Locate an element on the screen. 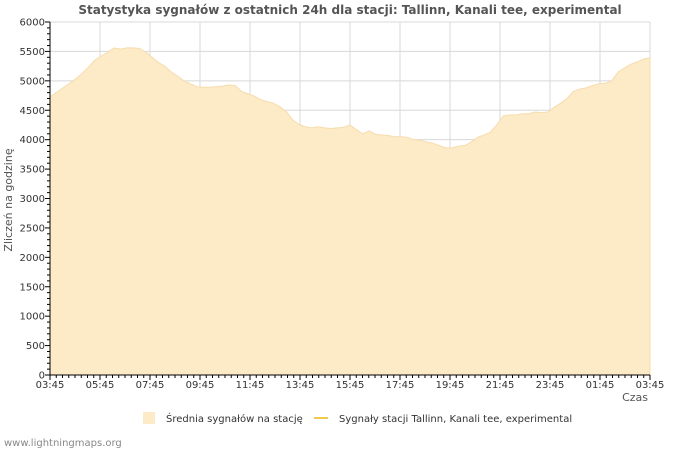  footer-link: www.lightningmaps.org is located at coordinates (63, 443).